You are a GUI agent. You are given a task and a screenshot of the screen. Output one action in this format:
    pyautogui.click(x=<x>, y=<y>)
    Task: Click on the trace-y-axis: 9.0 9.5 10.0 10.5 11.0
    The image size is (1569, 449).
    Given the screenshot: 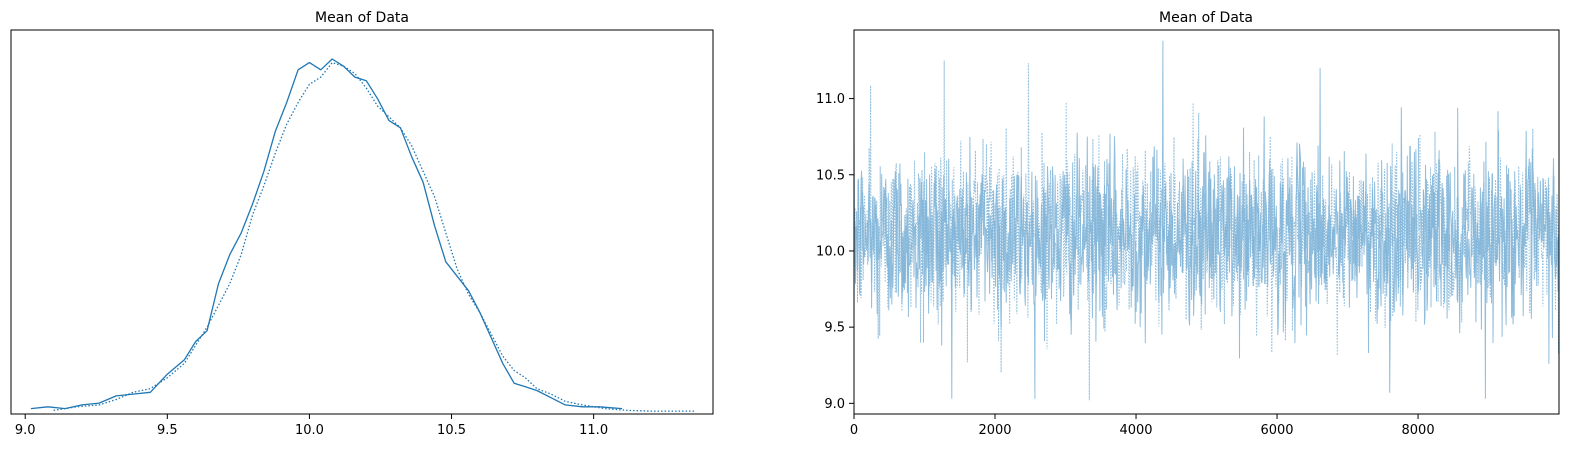 What is the action you would take?
    pyautogui.click(x=835, y=252)
    